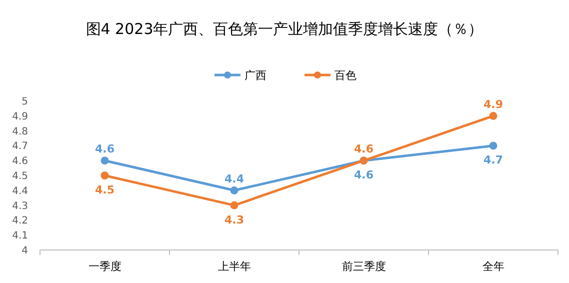 The width and height of the screenshot is (569, 283). I want to click on x-tick-label: 一季度, so click(105, 266).